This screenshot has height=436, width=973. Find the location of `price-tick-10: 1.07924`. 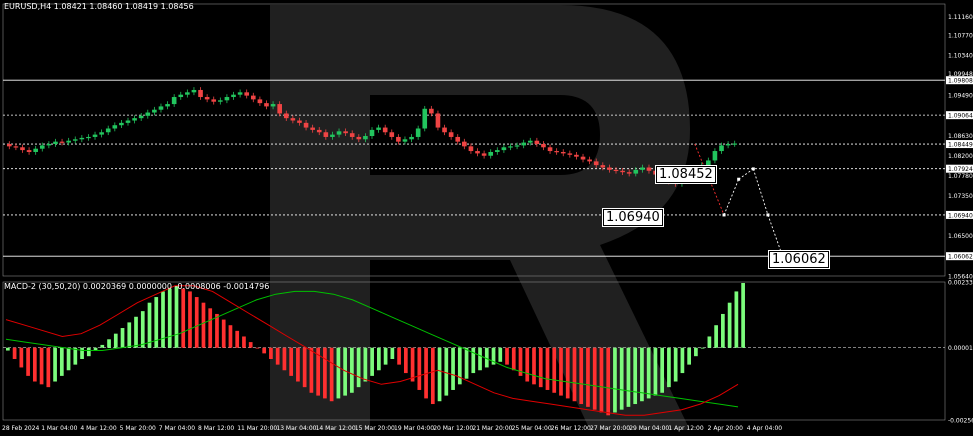

price-tick-10: 1.07924 is located at coordinates (960, 169).